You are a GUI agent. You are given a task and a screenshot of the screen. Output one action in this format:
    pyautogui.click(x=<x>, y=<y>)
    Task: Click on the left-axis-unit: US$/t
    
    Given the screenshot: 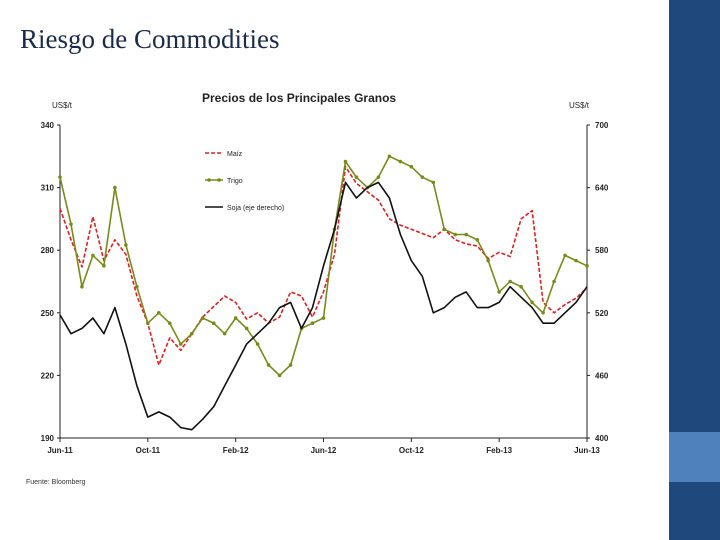 What is the action you would take?
    pyautogui.click(x=62, y=105)
    